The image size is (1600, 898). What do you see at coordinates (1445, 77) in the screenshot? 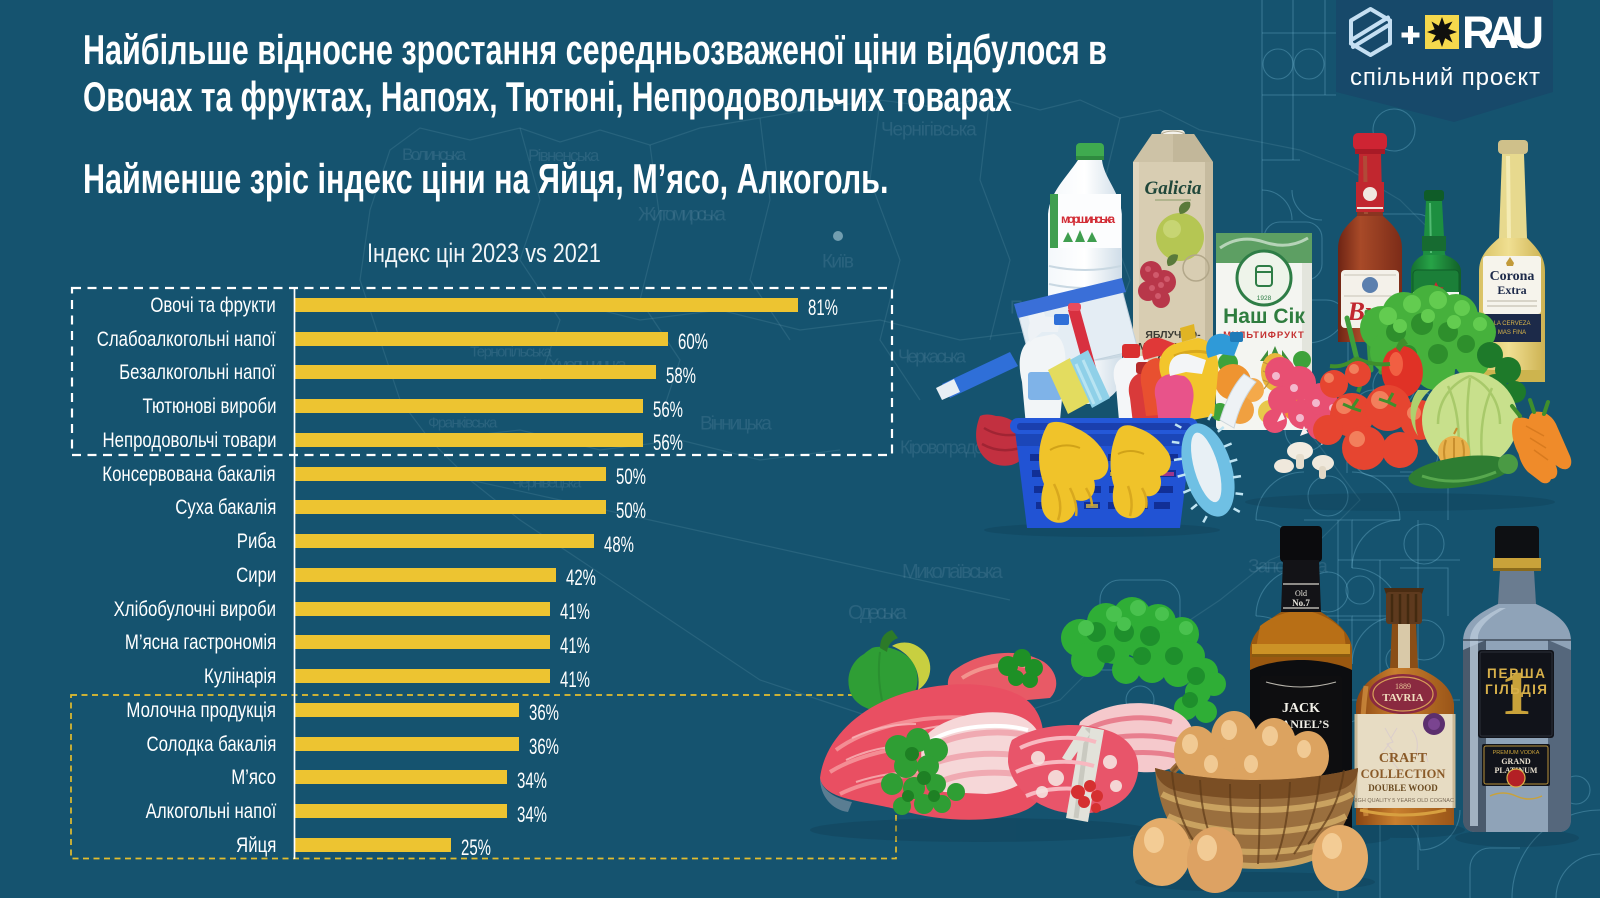
I see `svg-text: спільний проєкт` at bounding box center [1445, 77].